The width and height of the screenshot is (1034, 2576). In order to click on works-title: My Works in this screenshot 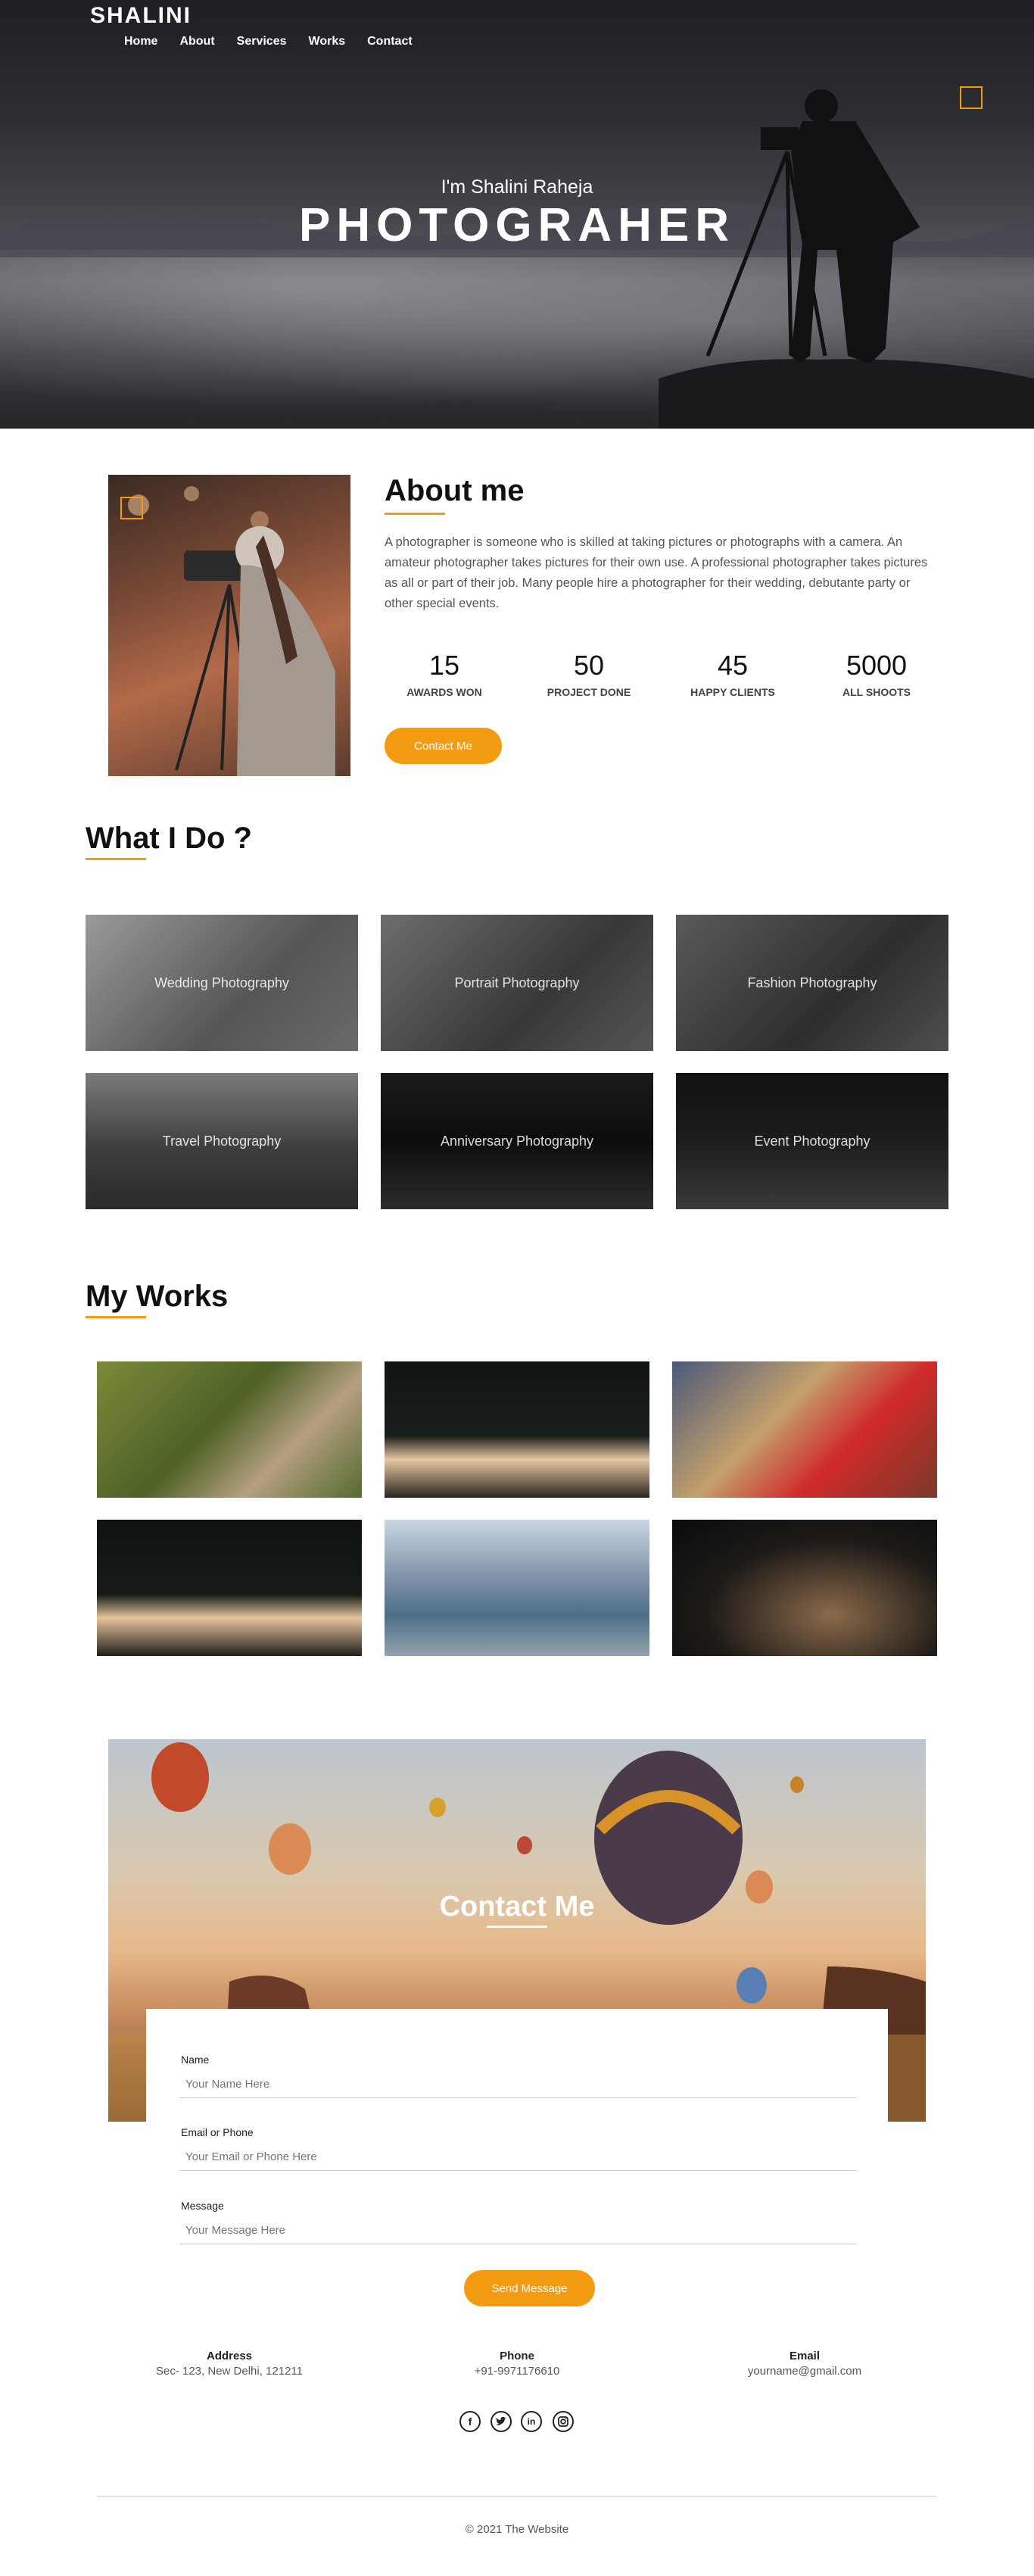, I will do `click(157, 1296)`.